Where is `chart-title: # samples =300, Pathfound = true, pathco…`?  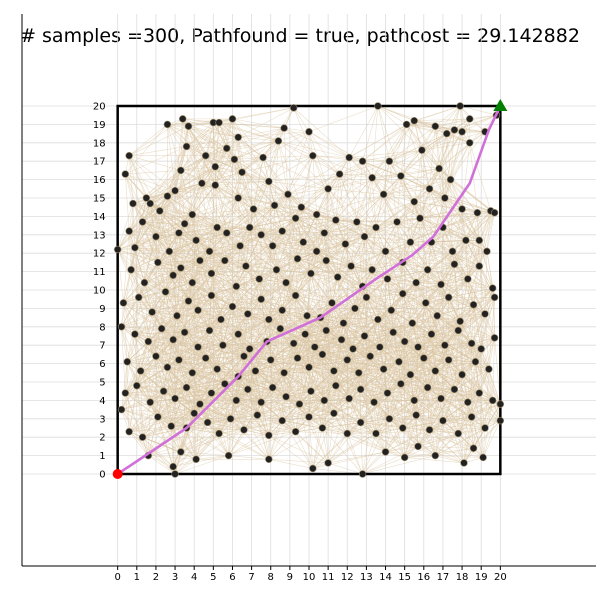 chart-title: # samples =300, Pathfound = true, pathco… is located at coordinates (300, 36).